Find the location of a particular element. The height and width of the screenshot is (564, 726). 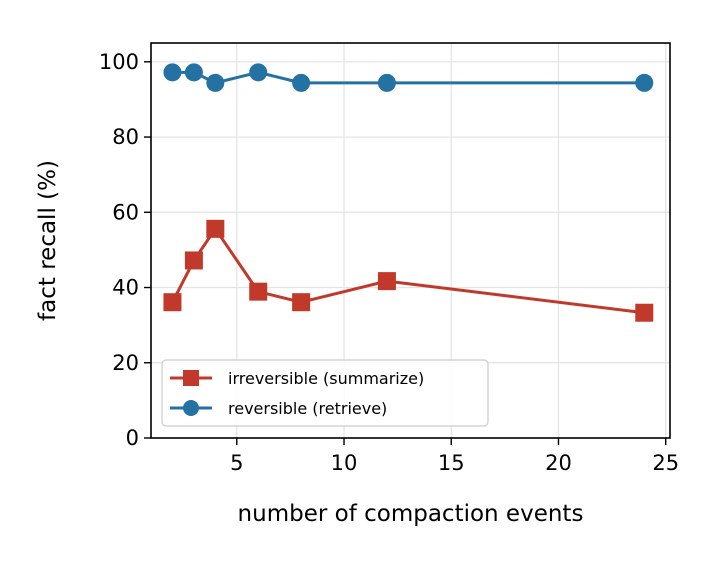

y-tick-label: 20 is located at coordinates (125, 363).